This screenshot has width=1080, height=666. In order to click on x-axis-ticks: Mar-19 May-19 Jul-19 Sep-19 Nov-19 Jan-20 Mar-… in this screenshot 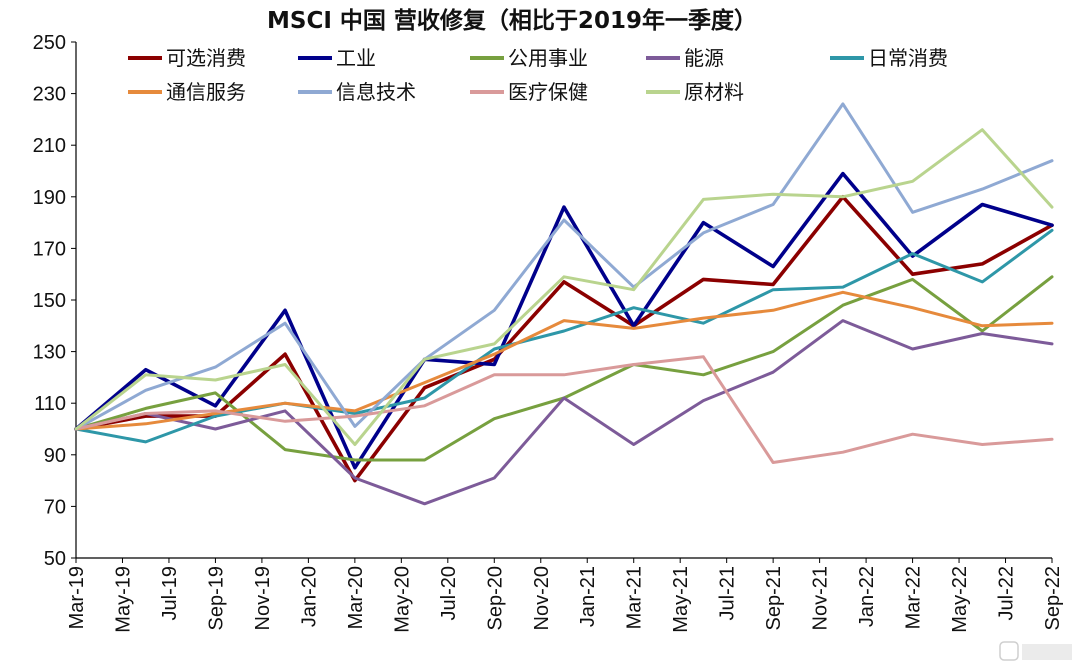, I will do `click(565, 595)`.